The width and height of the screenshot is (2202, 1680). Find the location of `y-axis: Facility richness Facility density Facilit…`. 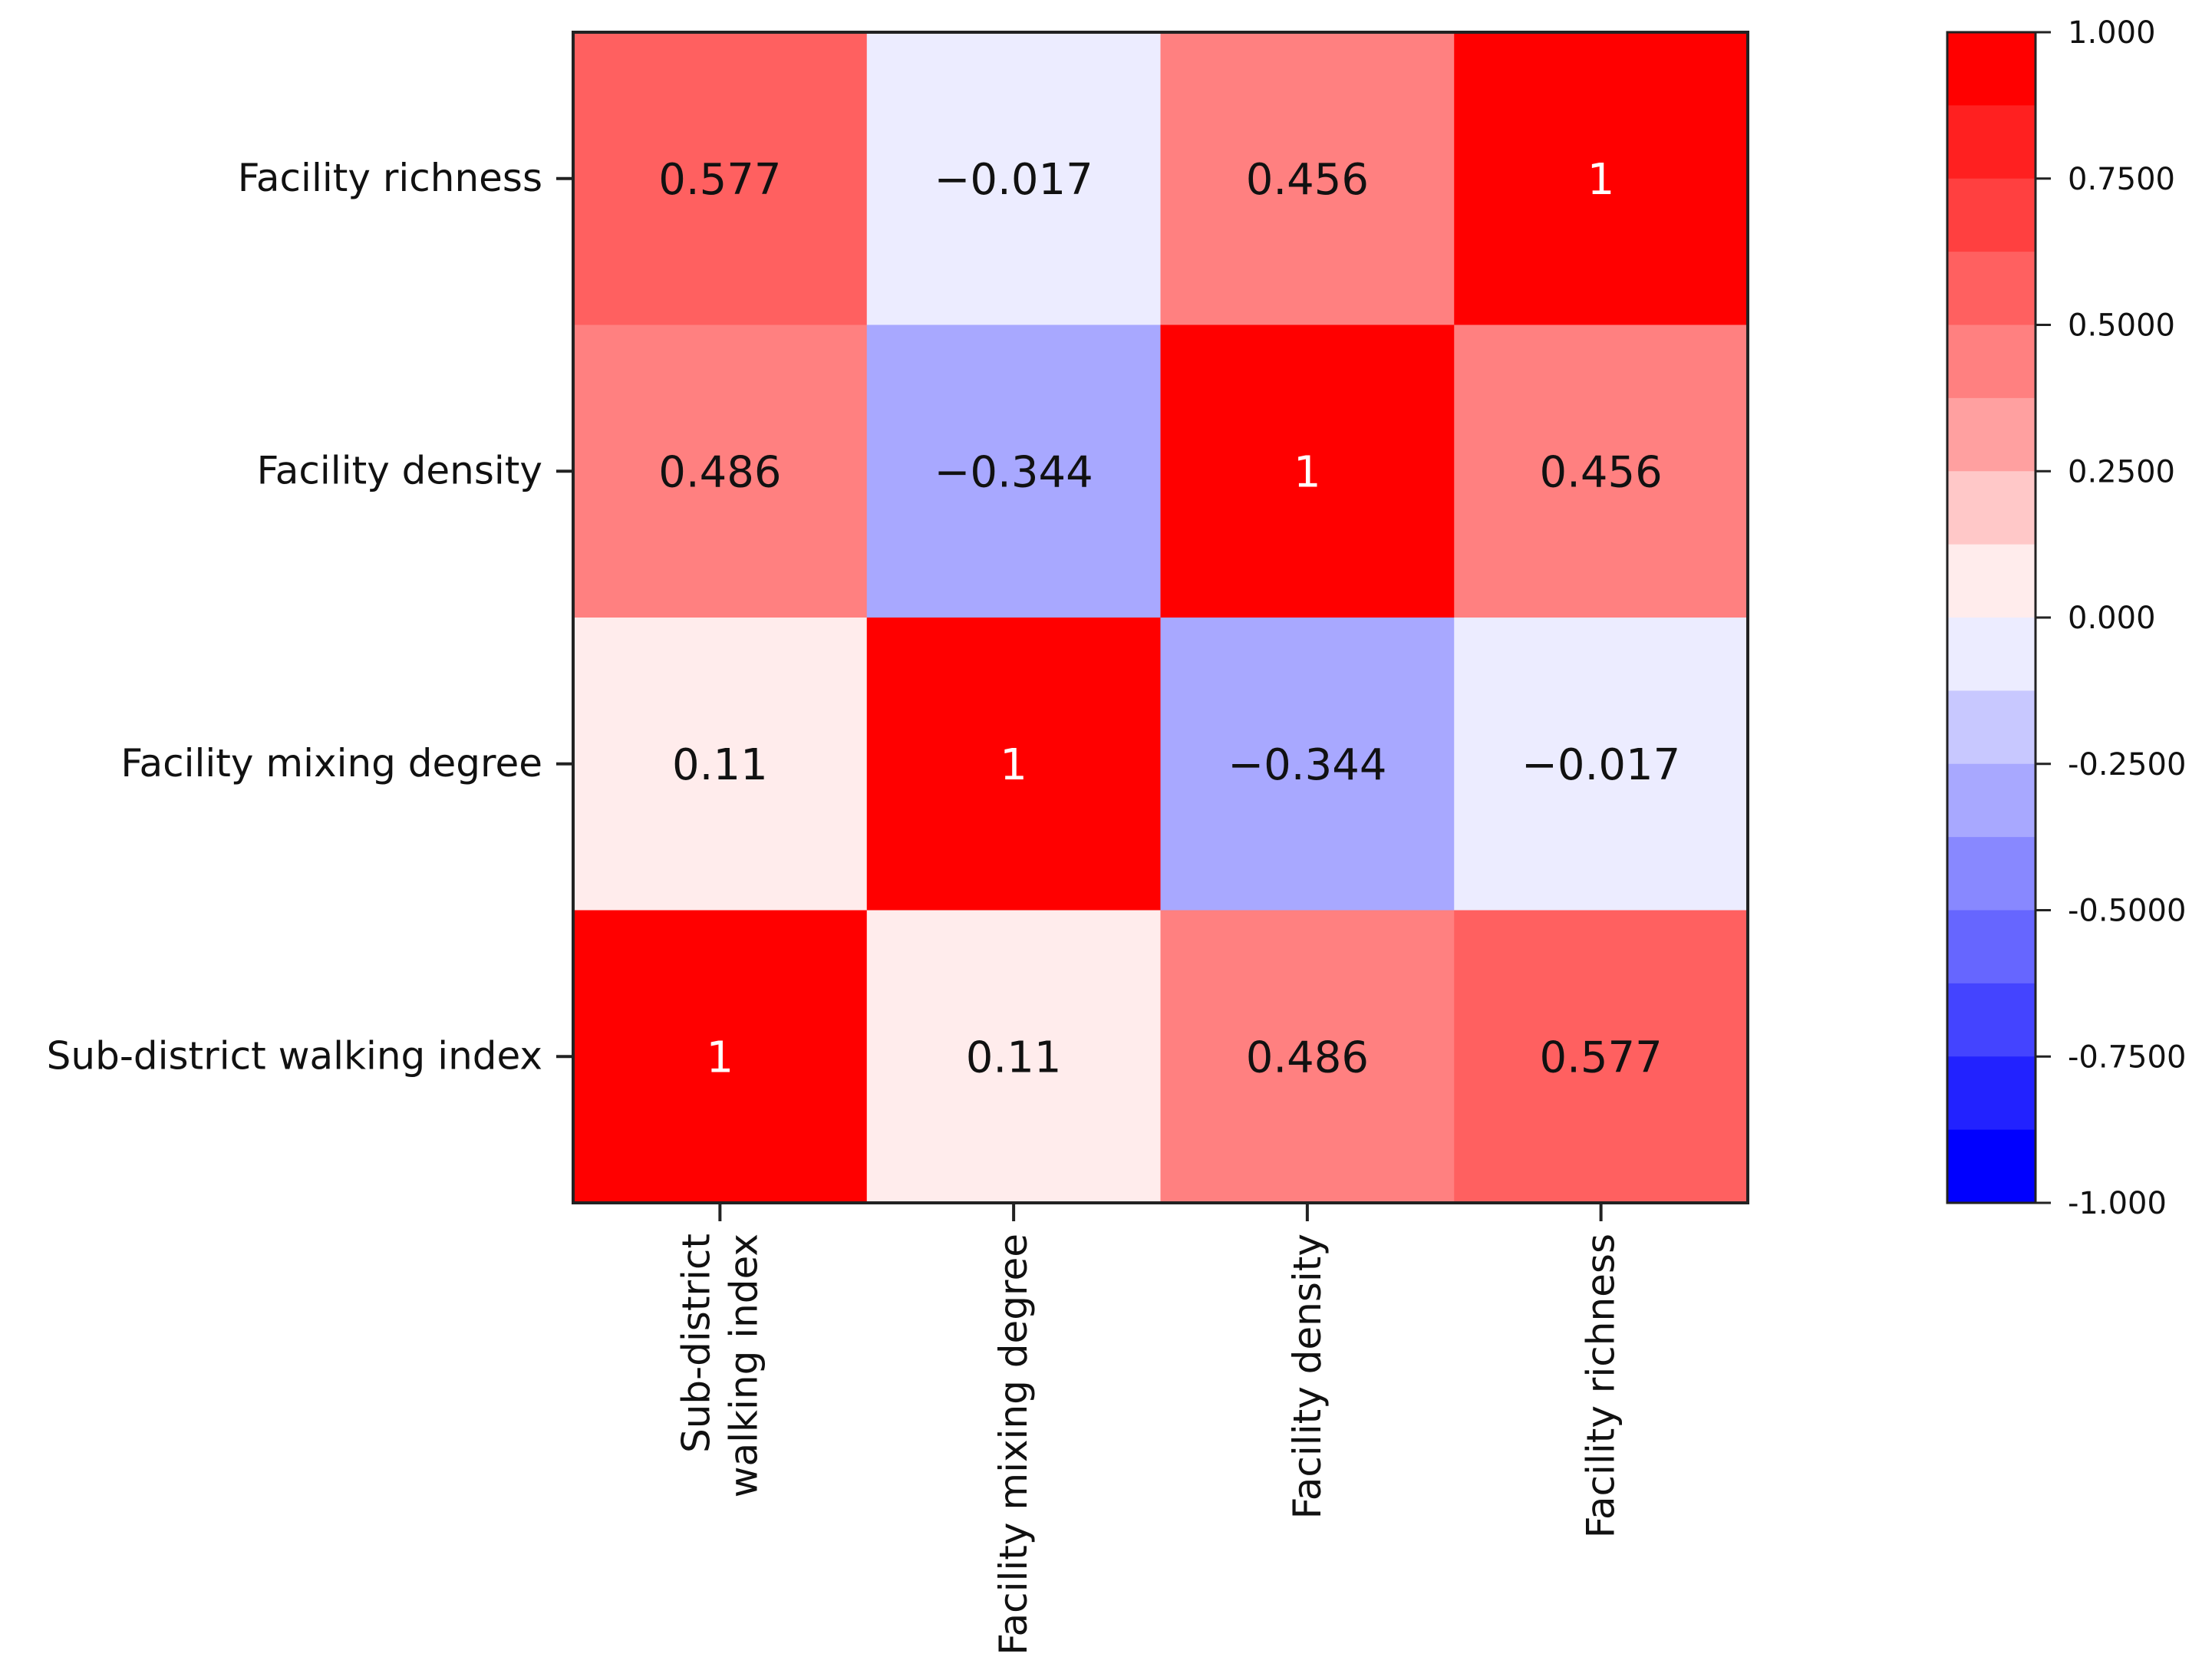

y-axis: Facility richness Facility density Facilit… is located at coordinates (310, 617).